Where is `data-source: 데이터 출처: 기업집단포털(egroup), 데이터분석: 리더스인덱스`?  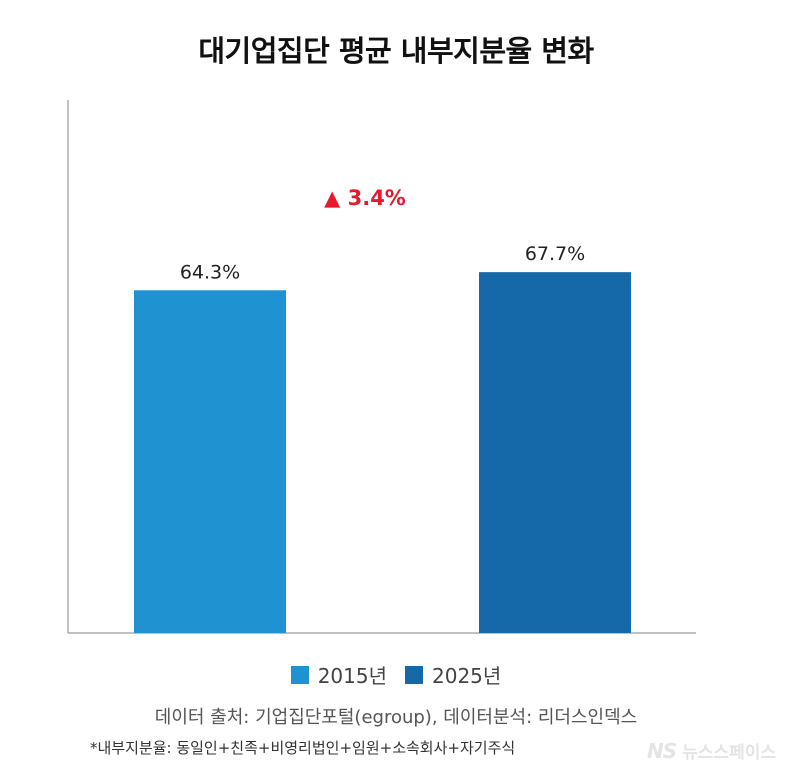 data-source: 데이터 출처: 기업집단포털(egroup), 데이터분석: 리더스인덱스 is located at coordinates (396, 717).